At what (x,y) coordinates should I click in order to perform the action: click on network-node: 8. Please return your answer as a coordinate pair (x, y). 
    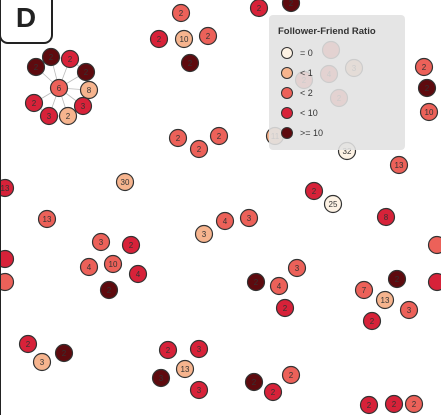
    Looking at the image, I should click on (386, 217).